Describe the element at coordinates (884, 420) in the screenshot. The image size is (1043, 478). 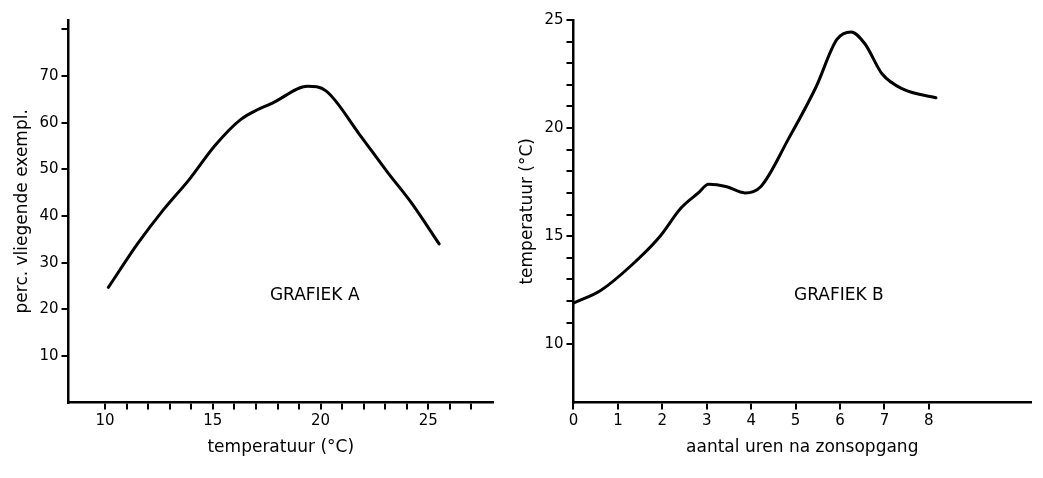
I see `x-tick-label: 7` at that location.